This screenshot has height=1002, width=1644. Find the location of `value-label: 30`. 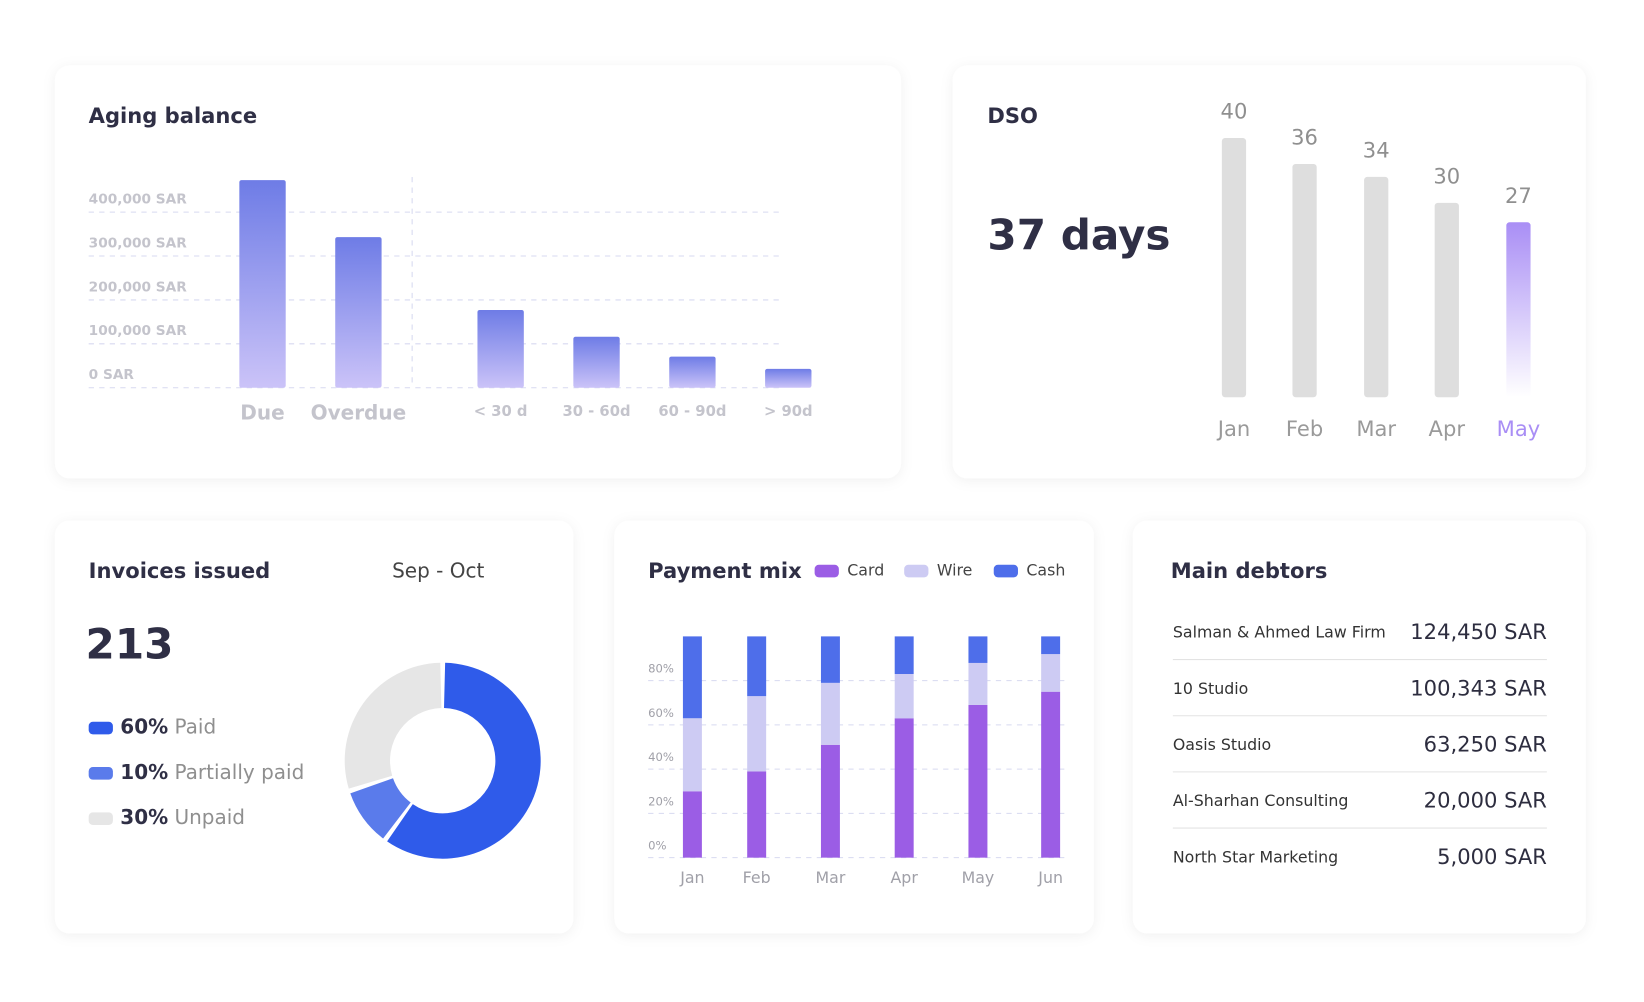

value-label: 30 is located at coordinates (1446, 176).